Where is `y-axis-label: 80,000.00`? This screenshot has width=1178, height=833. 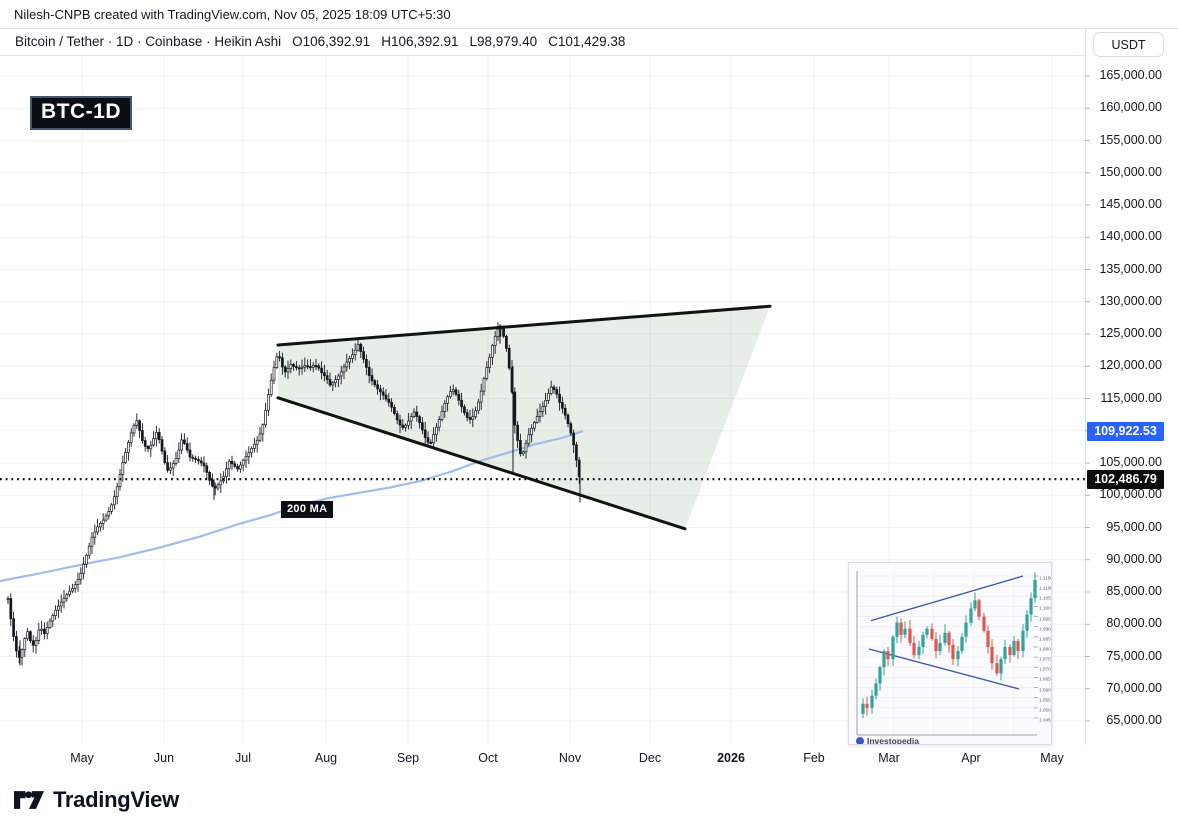 y-axis-label: 80,000.00 is located at coordinates (1134, 623).